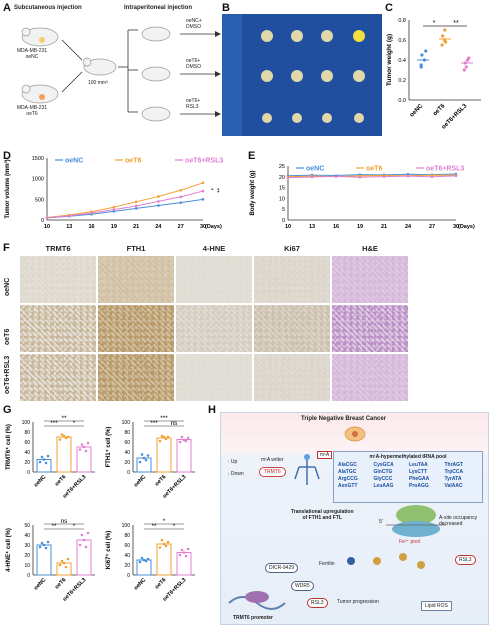 The width and height of the screenshot is (491, 627). Describe the element at coordinates (282, 189) in the screenshot. I see `ytick: 15` at that location.